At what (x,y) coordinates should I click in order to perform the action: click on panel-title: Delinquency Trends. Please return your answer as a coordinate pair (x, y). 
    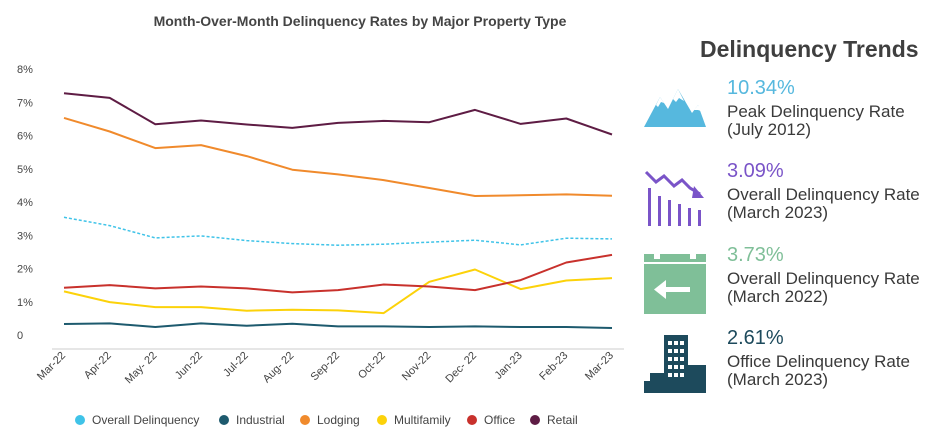
    Looking at the image, I should click on (809, 49).